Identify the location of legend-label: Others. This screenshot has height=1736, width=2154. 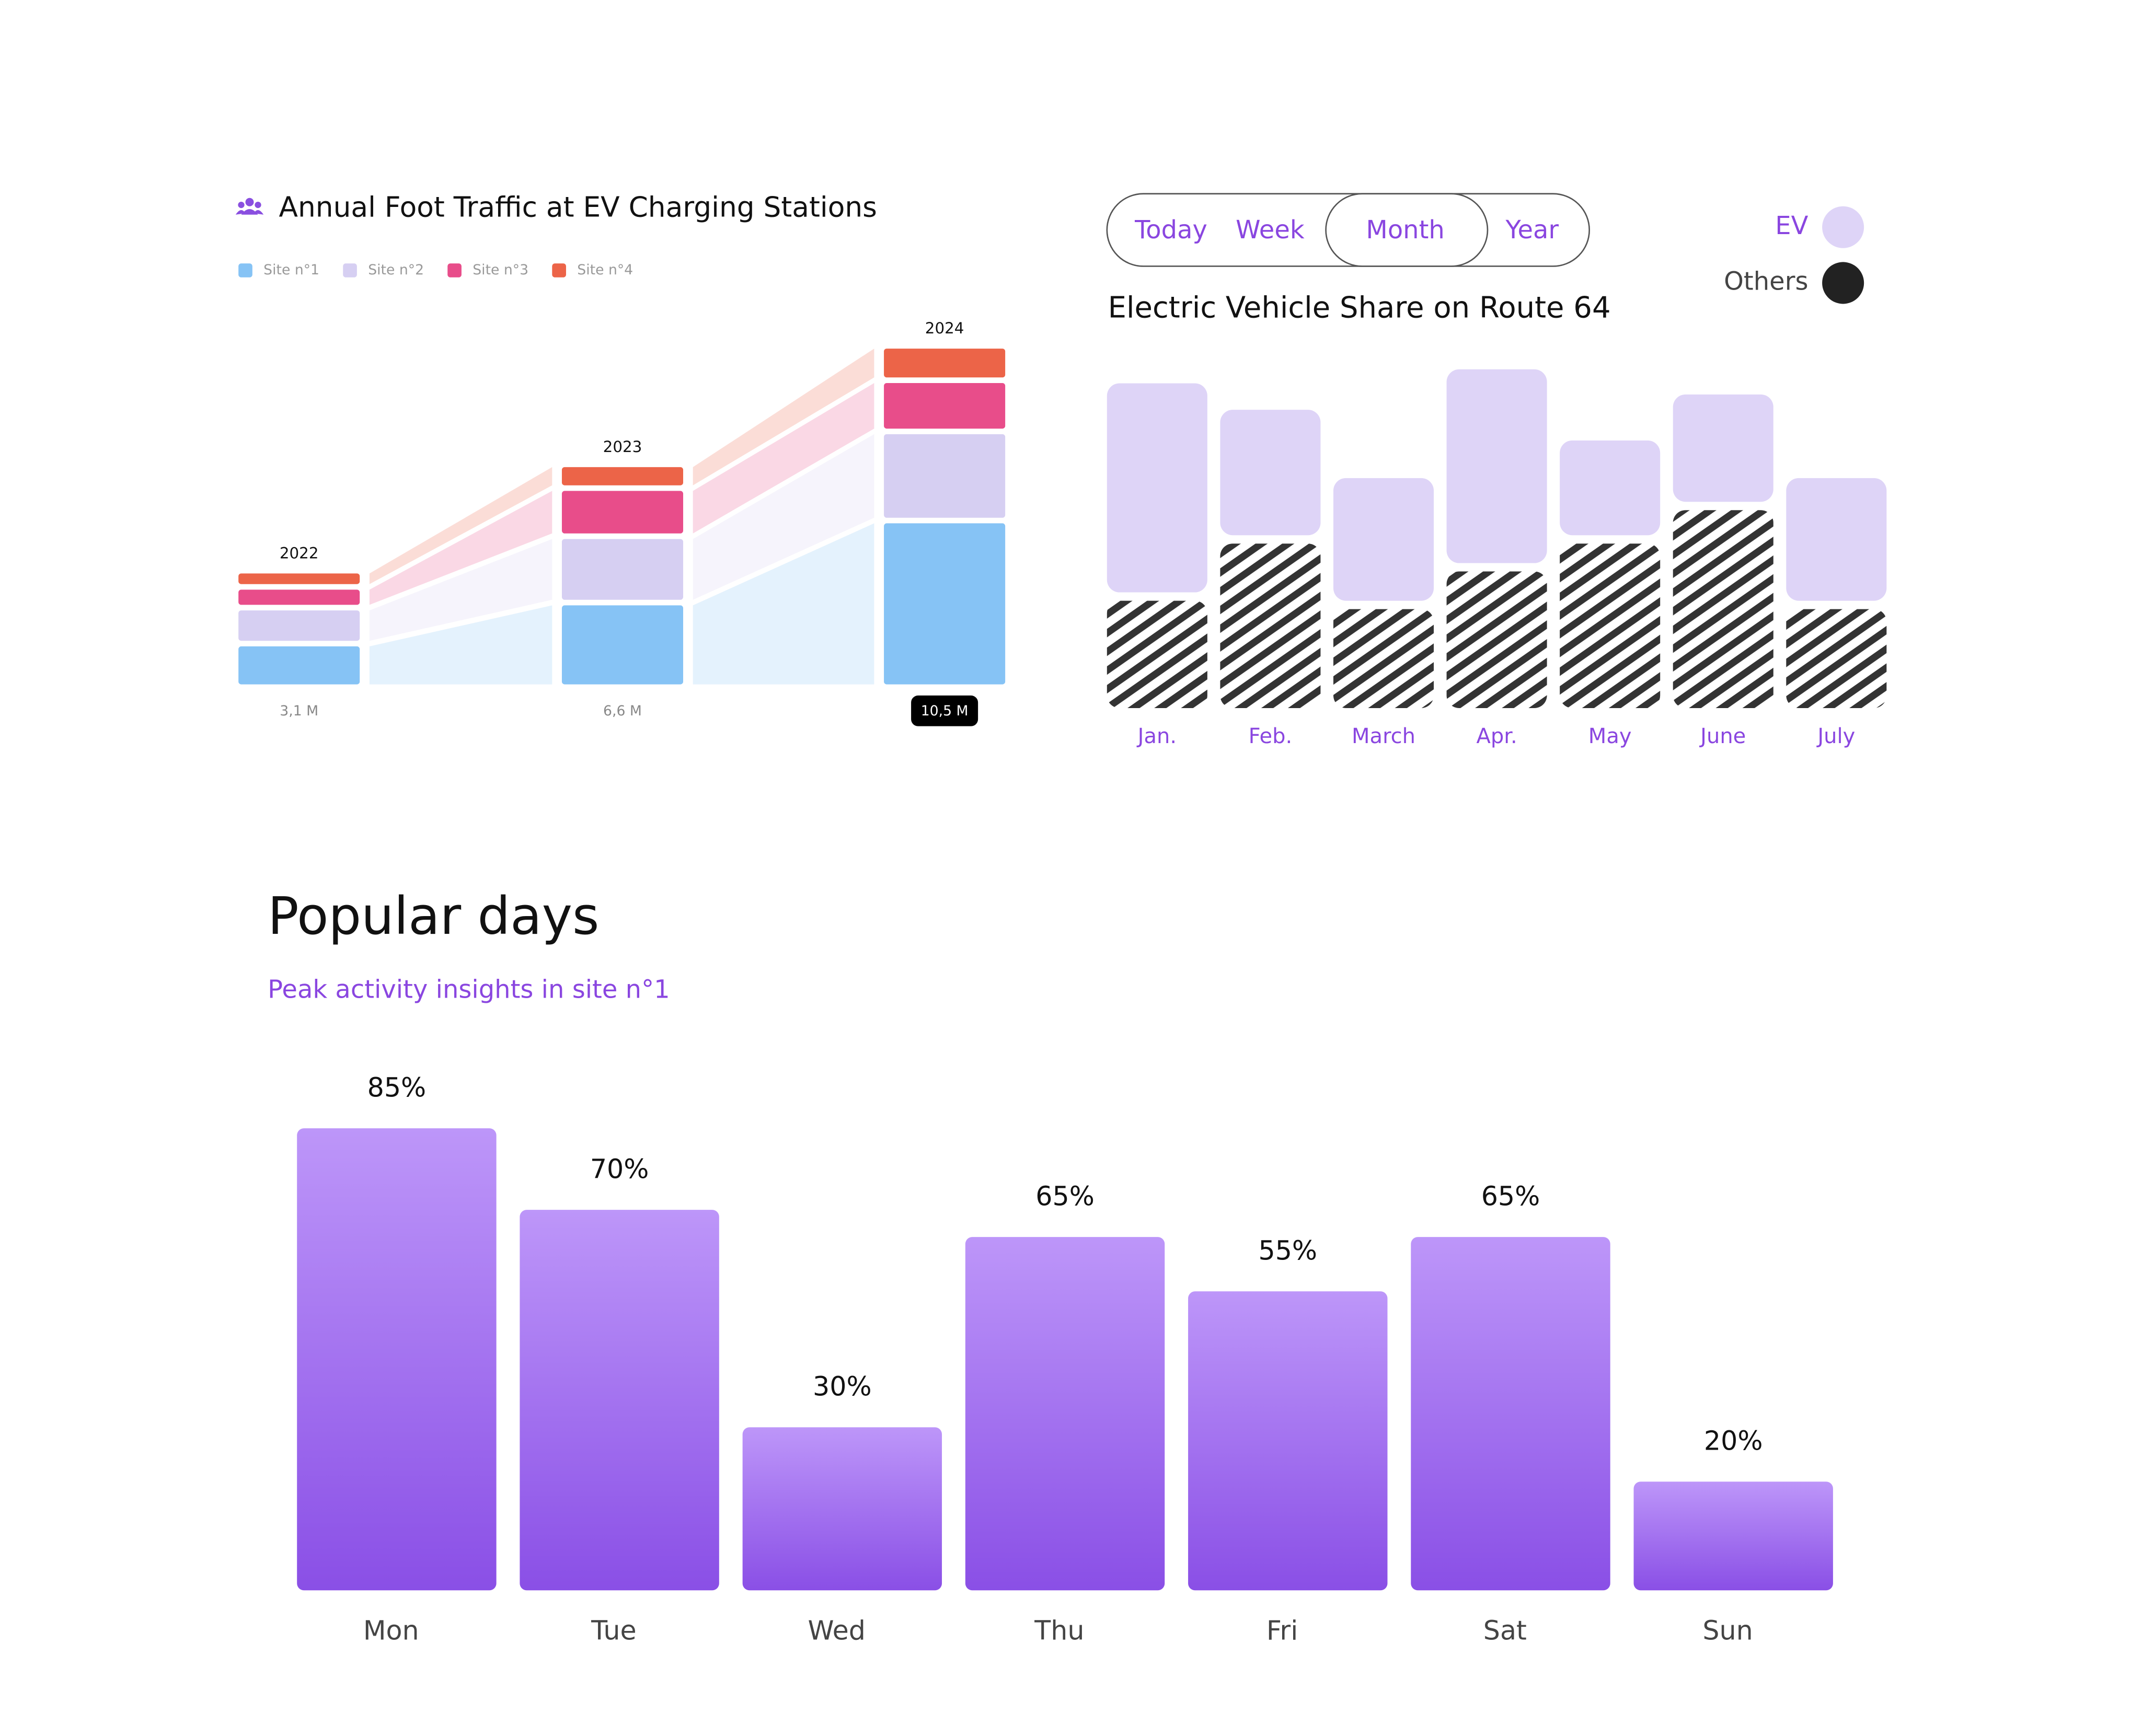
(1766, 282).